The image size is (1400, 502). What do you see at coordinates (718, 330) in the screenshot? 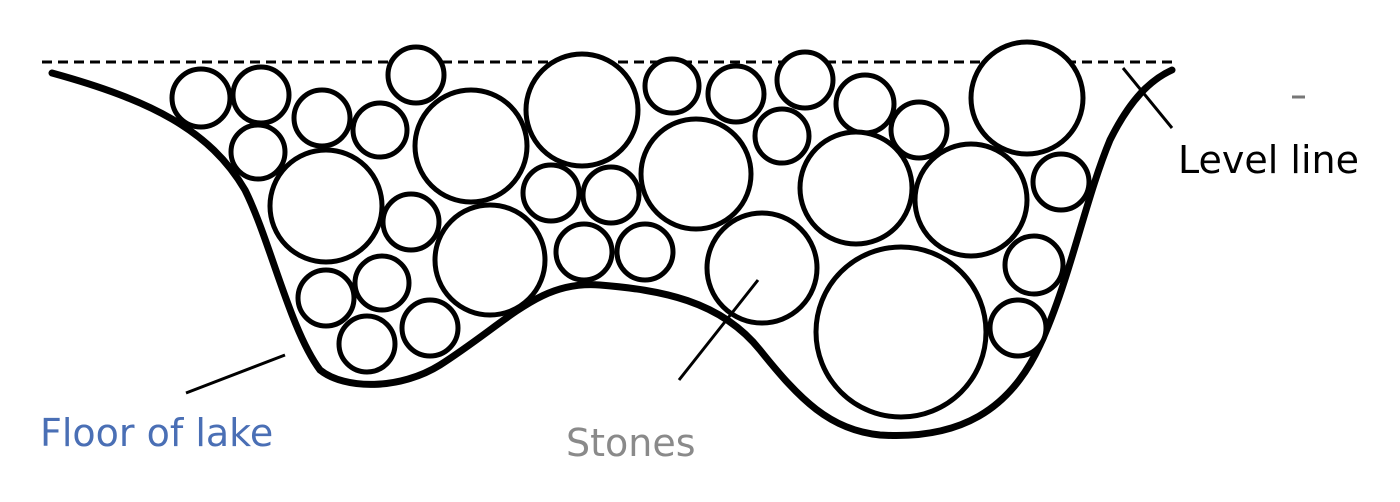
I see `stones-leader` at bounding box center [718, 330].